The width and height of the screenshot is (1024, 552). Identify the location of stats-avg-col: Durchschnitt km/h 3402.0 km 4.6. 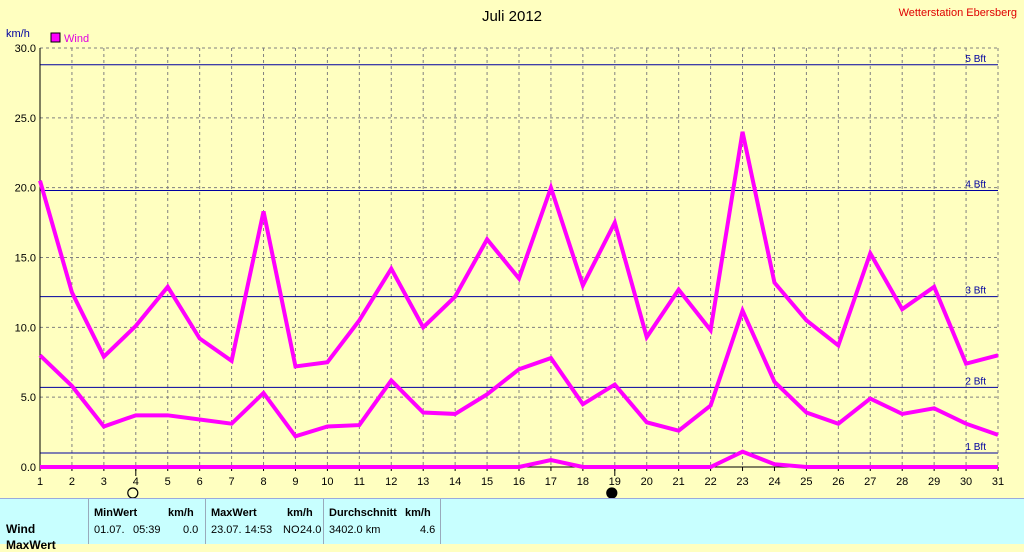
(382, 521).